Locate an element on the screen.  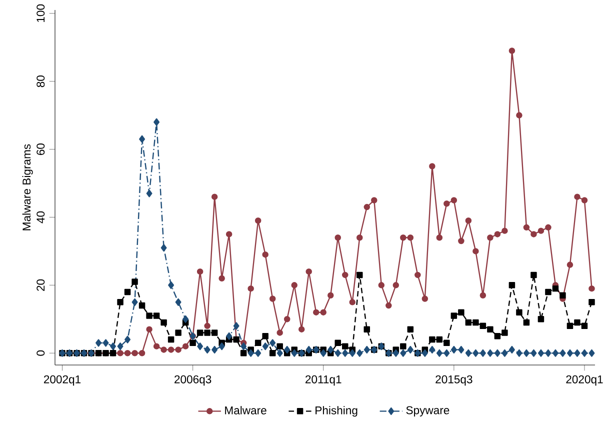
y-tick-label: 0 is located at coordinates (40, 353).